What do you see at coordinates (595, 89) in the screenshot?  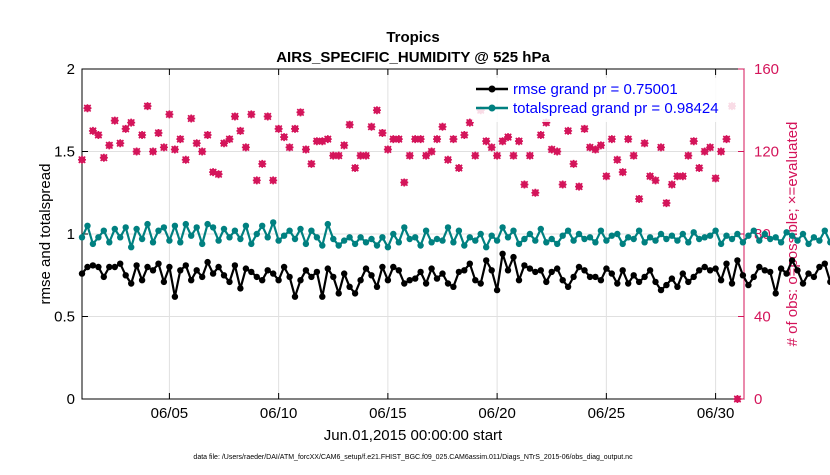 I see `legend-rmse-label: rmse grand pr = 0.75001` at bounding box center [595, 89].